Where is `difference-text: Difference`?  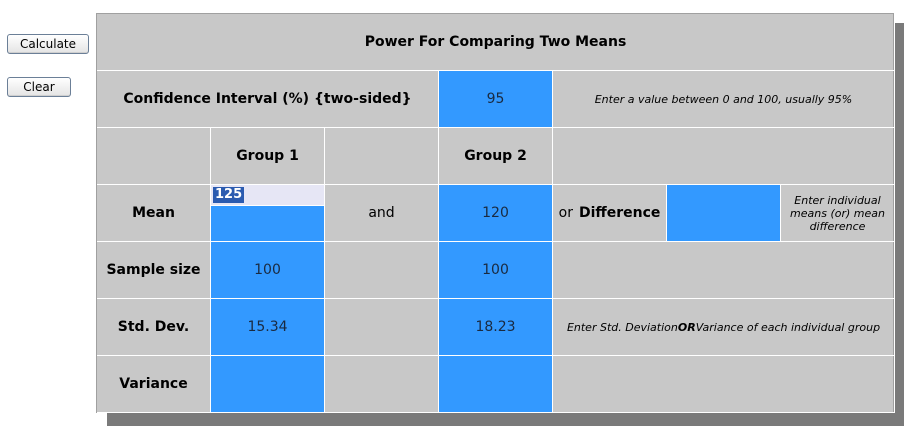
difference-text: Difference is located at coordinates (619, 213).